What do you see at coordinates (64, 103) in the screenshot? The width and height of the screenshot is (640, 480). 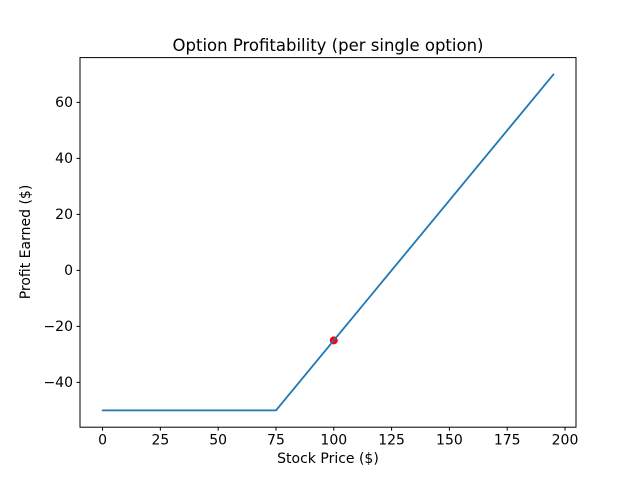 I see `y-tick-label: 60` at bounding box center [64, 103].